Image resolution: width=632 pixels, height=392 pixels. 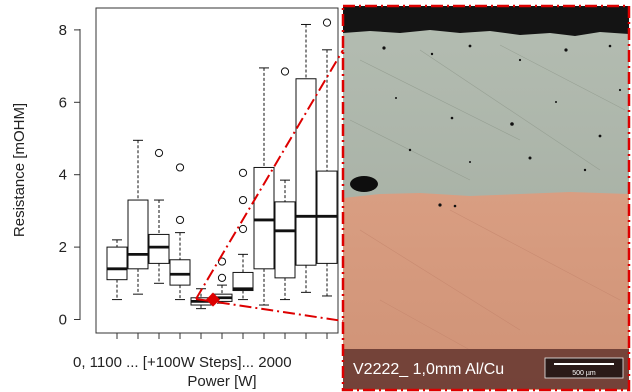 I want to click on y-axis-ticks: 0 2 4 6 8, so click(x=69, y=175).